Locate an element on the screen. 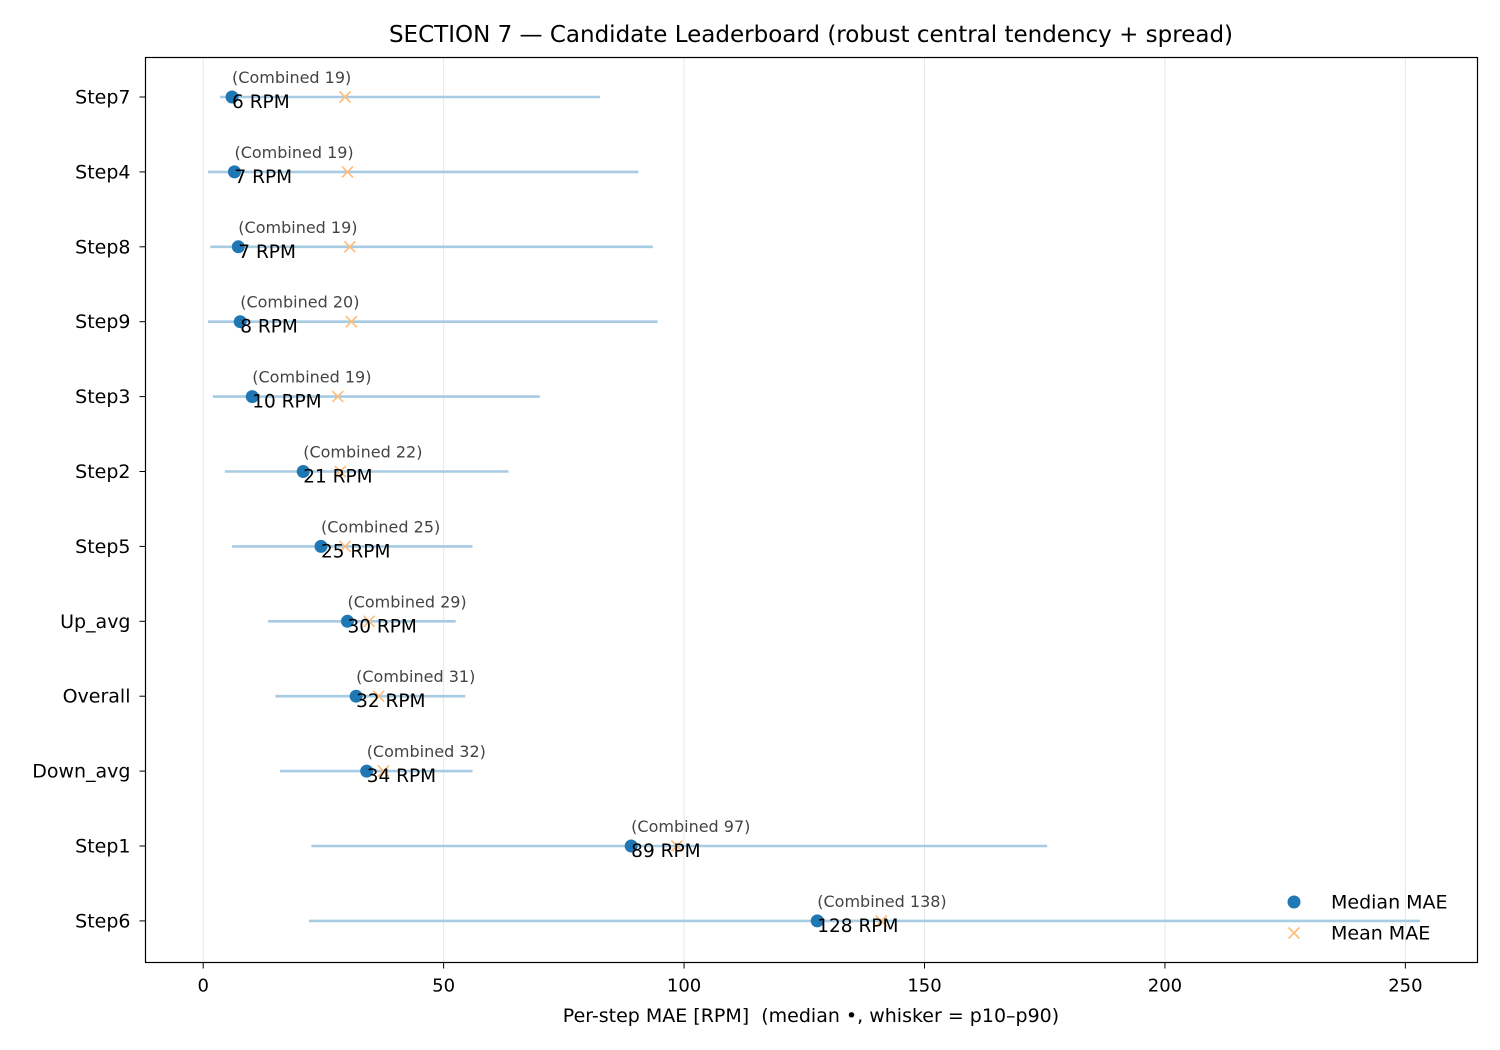 This screenshot has height=1050, width=1500. combined-label-Step8: (Combined 19) is located at coordinates (297, 227).